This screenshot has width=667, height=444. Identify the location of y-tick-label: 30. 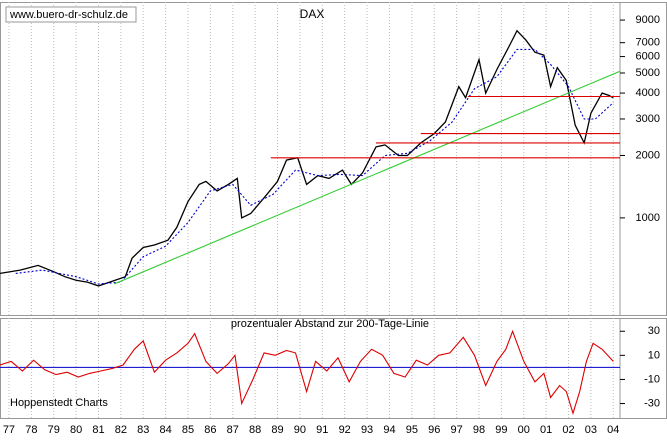
(654, 331).